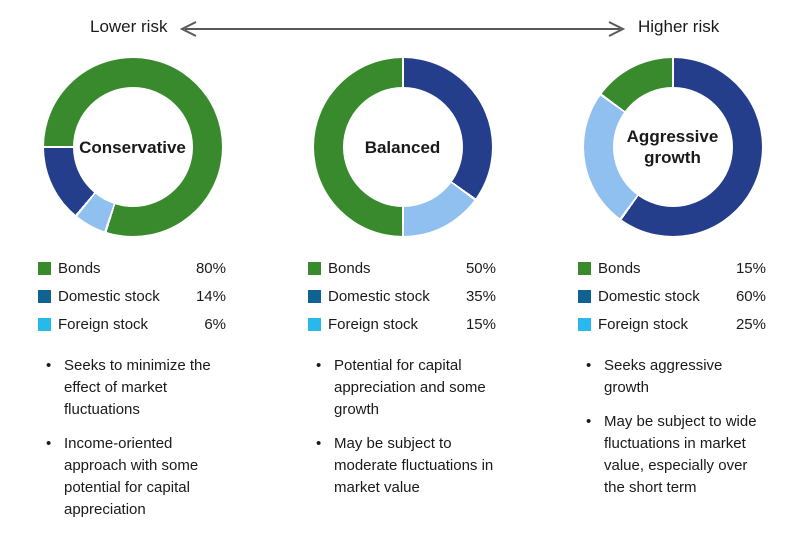 This screenshot has width=800, height=533. I want to click on donut-ring-aggressive-growth: Aggressive growth, so click(672, 147).